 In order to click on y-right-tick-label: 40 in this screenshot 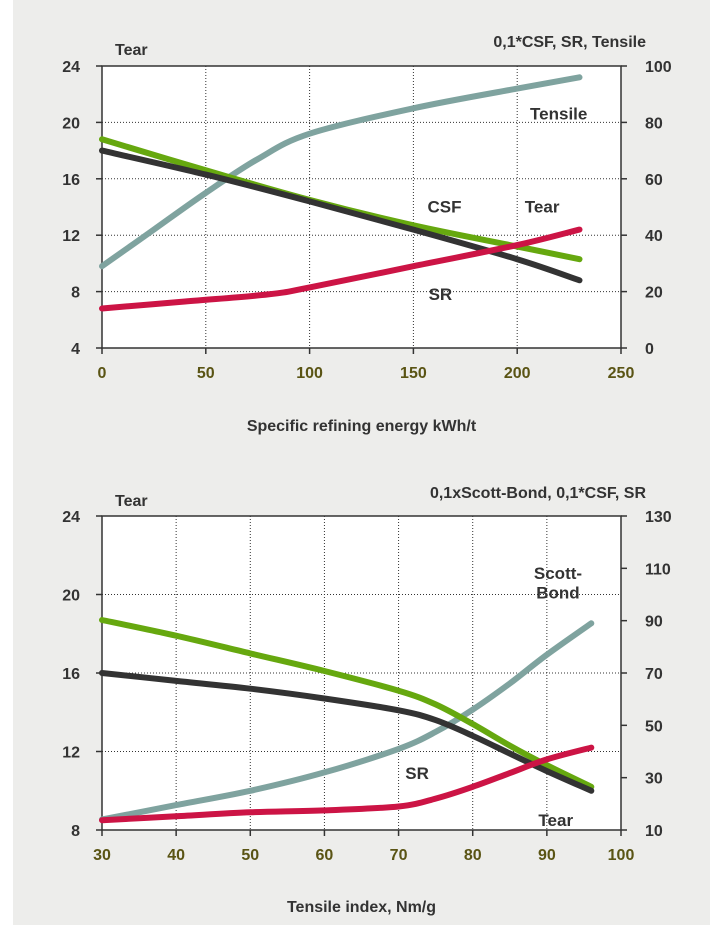, I will do `click(654, 236)`.